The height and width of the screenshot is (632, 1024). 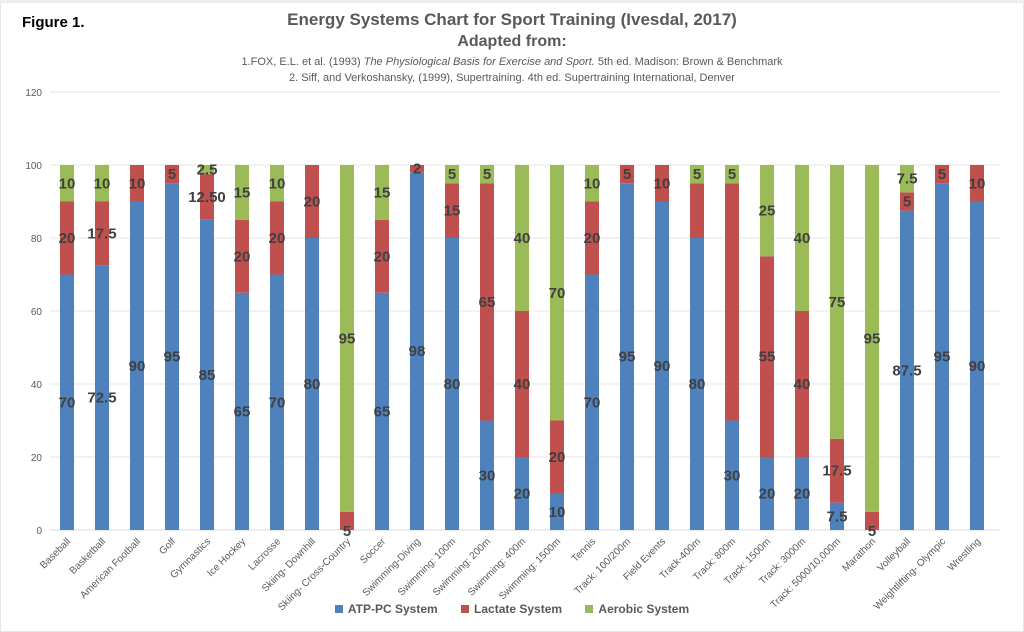 What do you see at coordinates (373, 551) in the screenshot?
I see `x-tick-label: Soccer` at bounding box center [373, 551].